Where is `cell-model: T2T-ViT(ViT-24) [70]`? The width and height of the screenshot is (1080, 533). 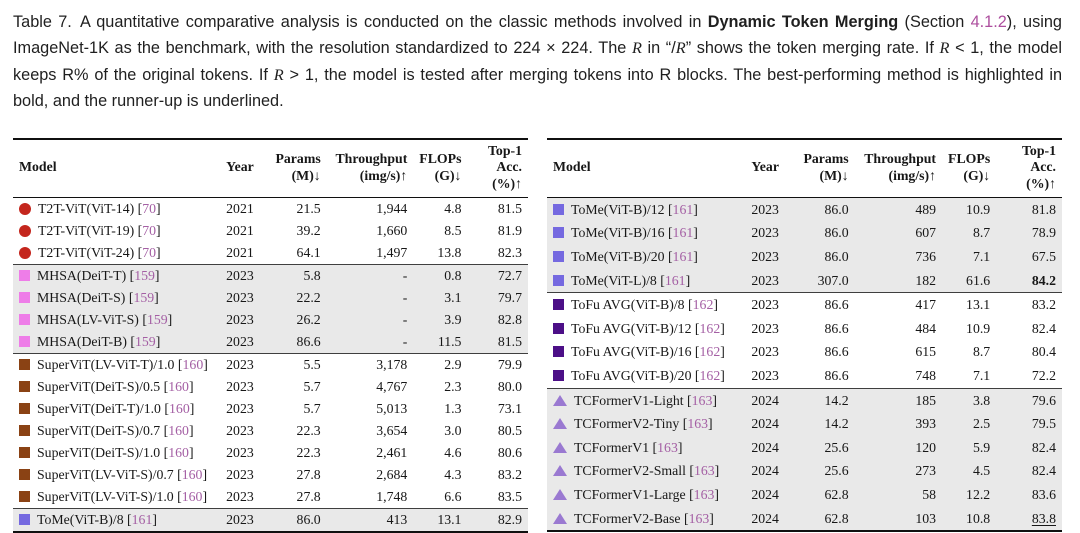
cell-model: T2T-ViT(ViT-24) [70] is located at coordinates (113, 253).